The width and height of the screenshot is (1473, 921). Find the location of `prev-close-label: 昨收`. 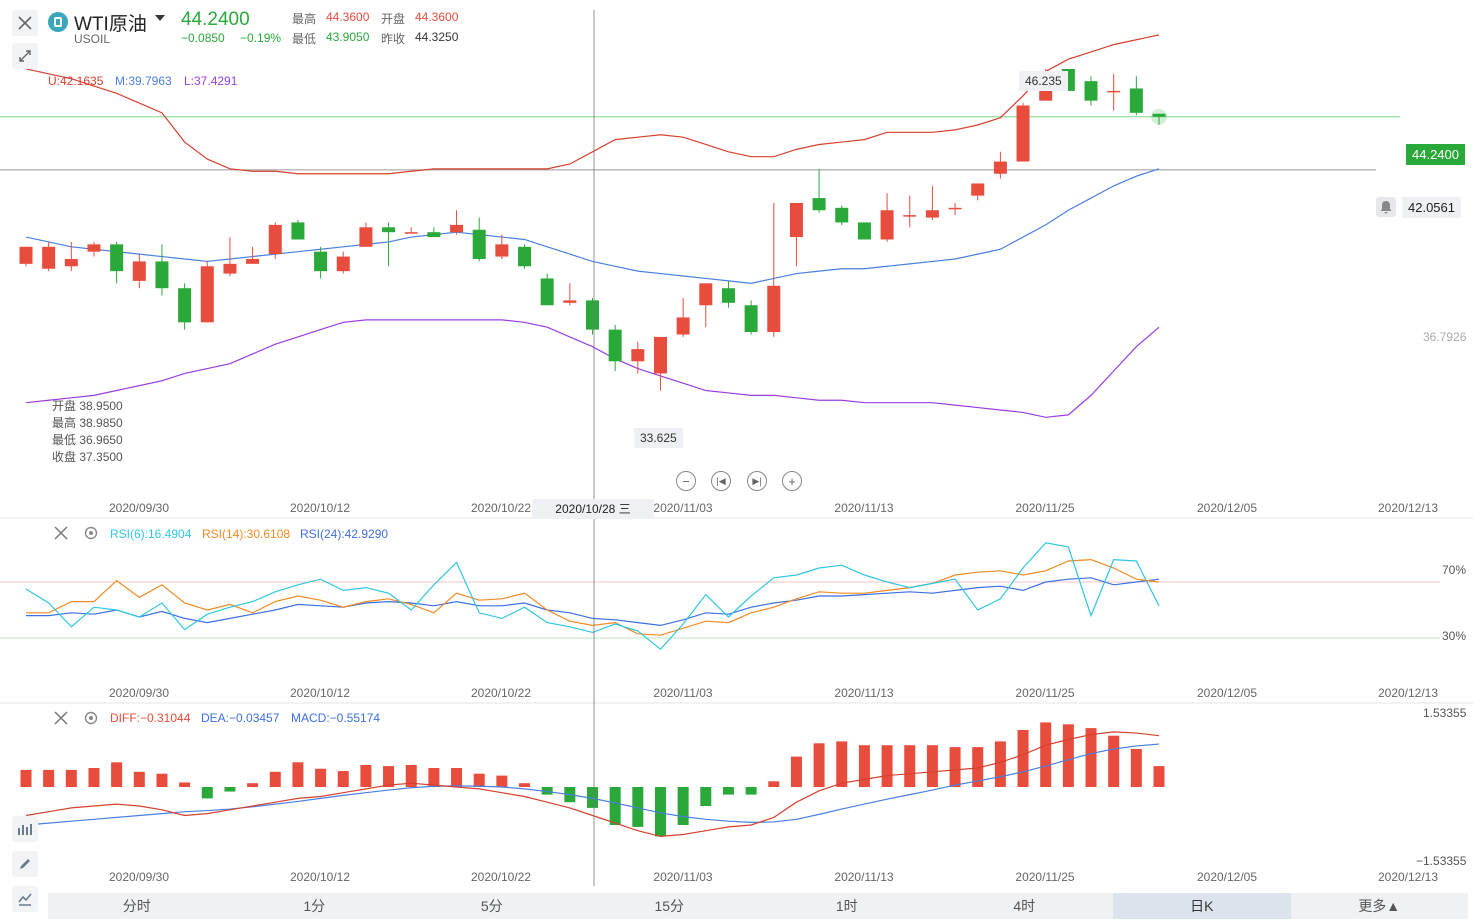

prev-close-label: 昨收 is located at coordinates (393, 39).